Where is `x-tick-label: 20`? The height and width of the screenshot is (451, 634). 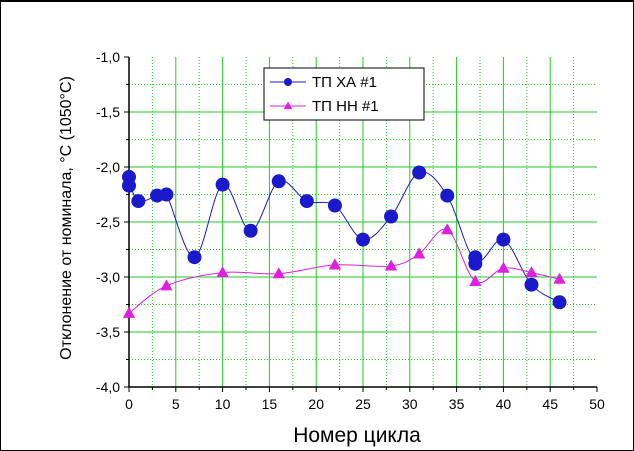
x-tick-label: 20 is located at coordinates (316, 404).